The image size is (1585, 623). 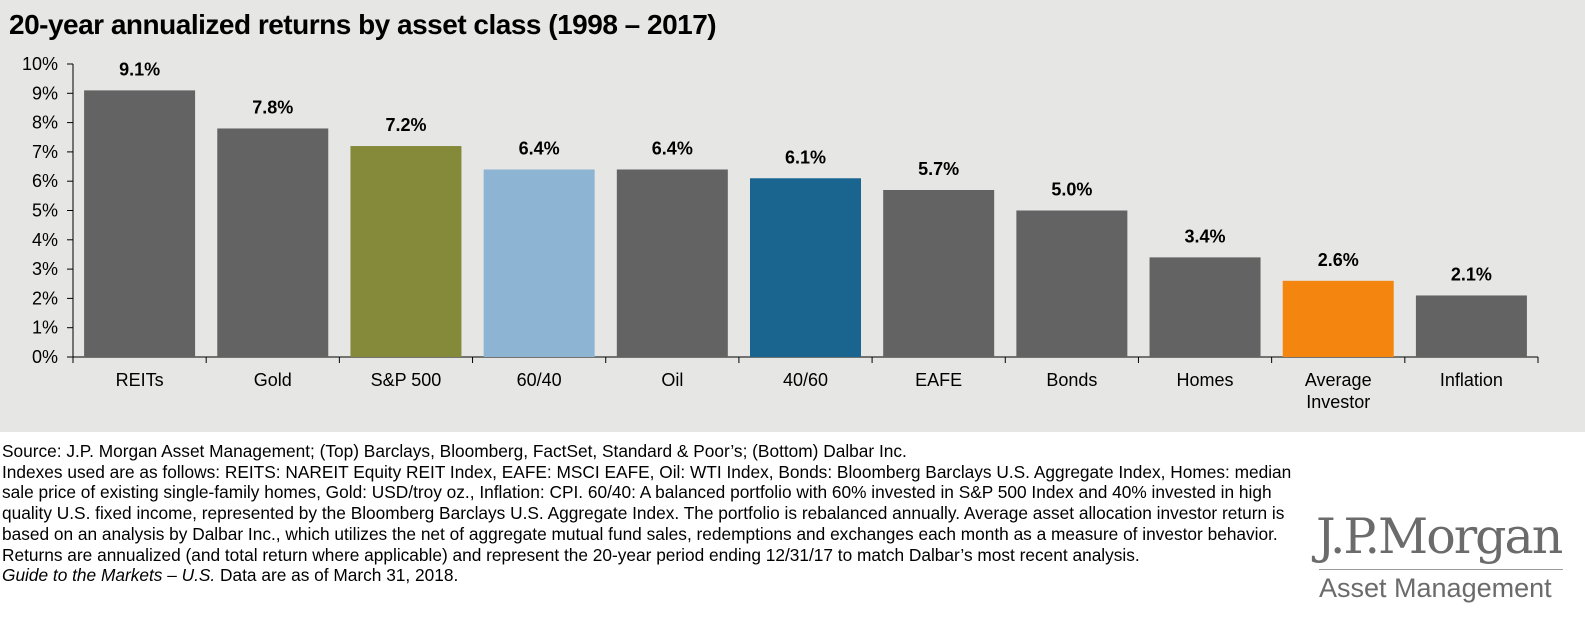 I want to click on data-label: 2.1%, so click(x=1471, y=274).